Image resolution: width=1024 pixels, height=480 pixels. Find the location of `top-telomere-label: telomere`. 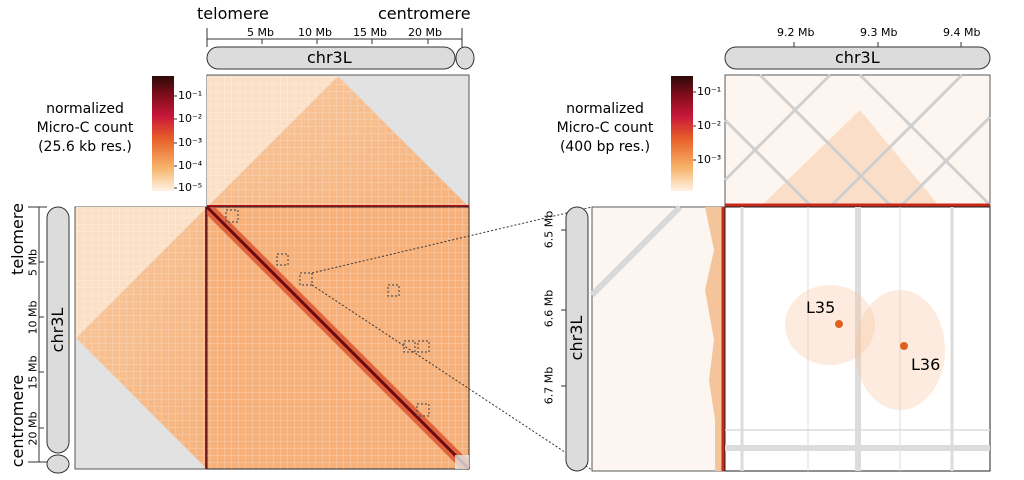

top-telomere-label: telomere is located at coordinates (233, 13).